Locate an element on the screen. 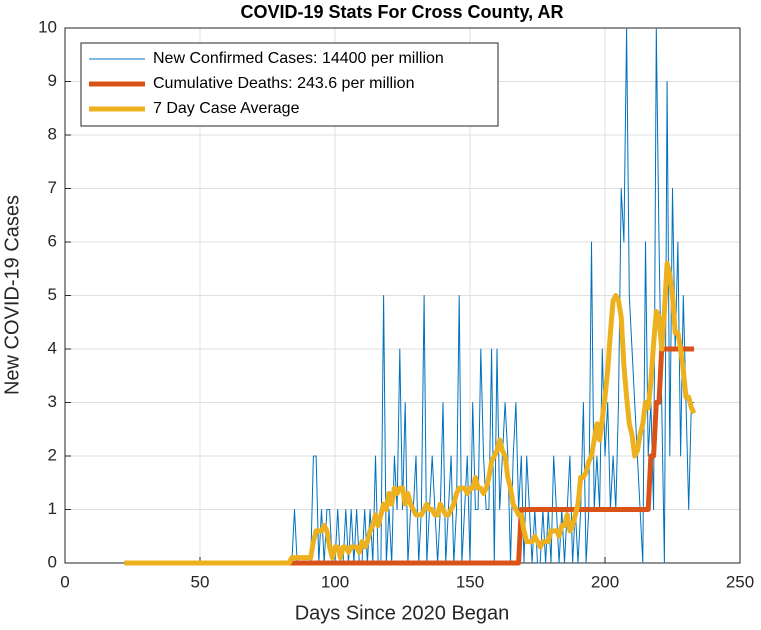 Image resolution: width=761 pixels, height=630 pixels. y-tick-label: 4 is located at coordinates (52, 347).